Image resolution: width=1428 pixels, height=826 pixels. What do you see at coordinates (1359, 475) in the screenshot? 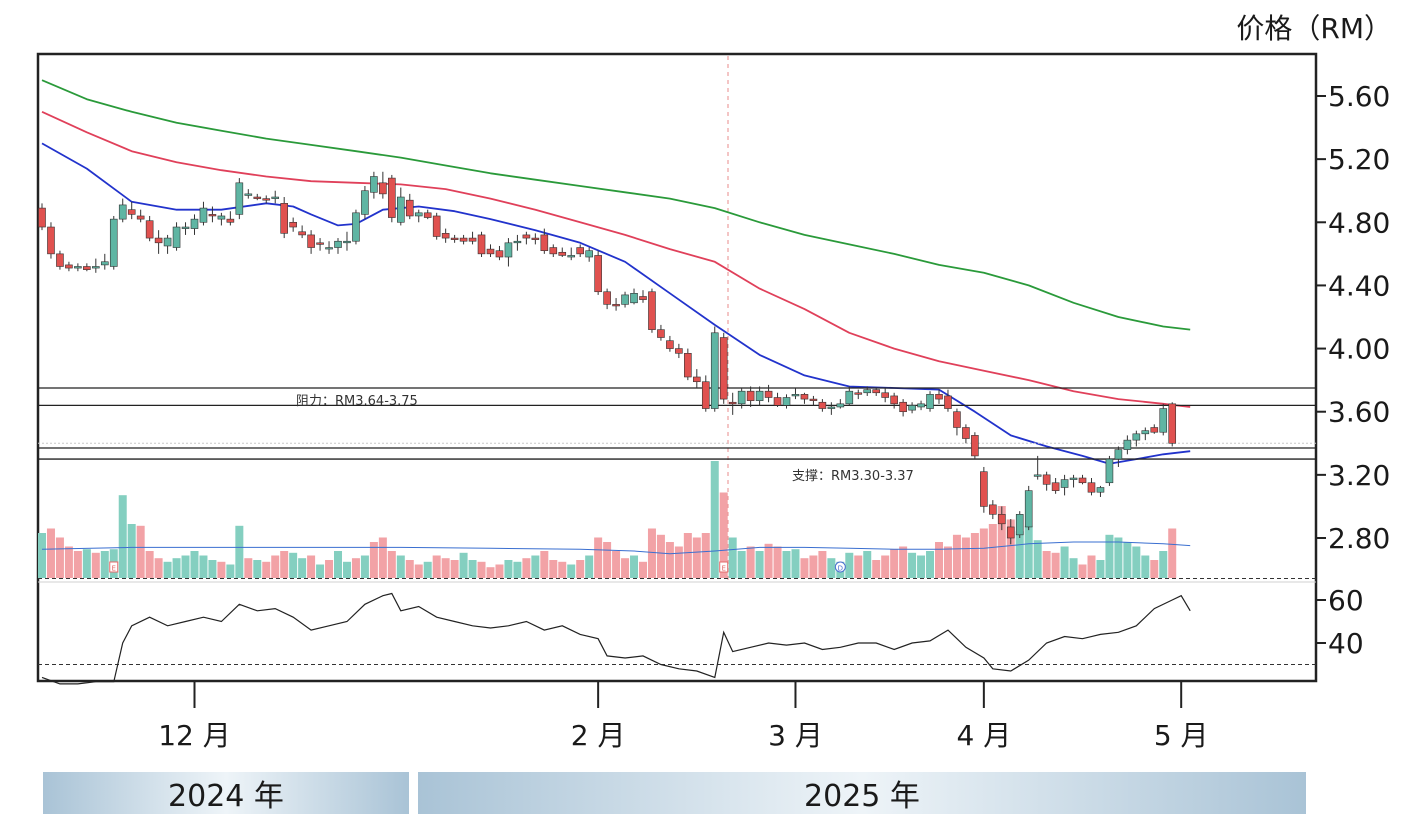
I see `y-tick-label: 3.20` at bounding box center [1359, 475].